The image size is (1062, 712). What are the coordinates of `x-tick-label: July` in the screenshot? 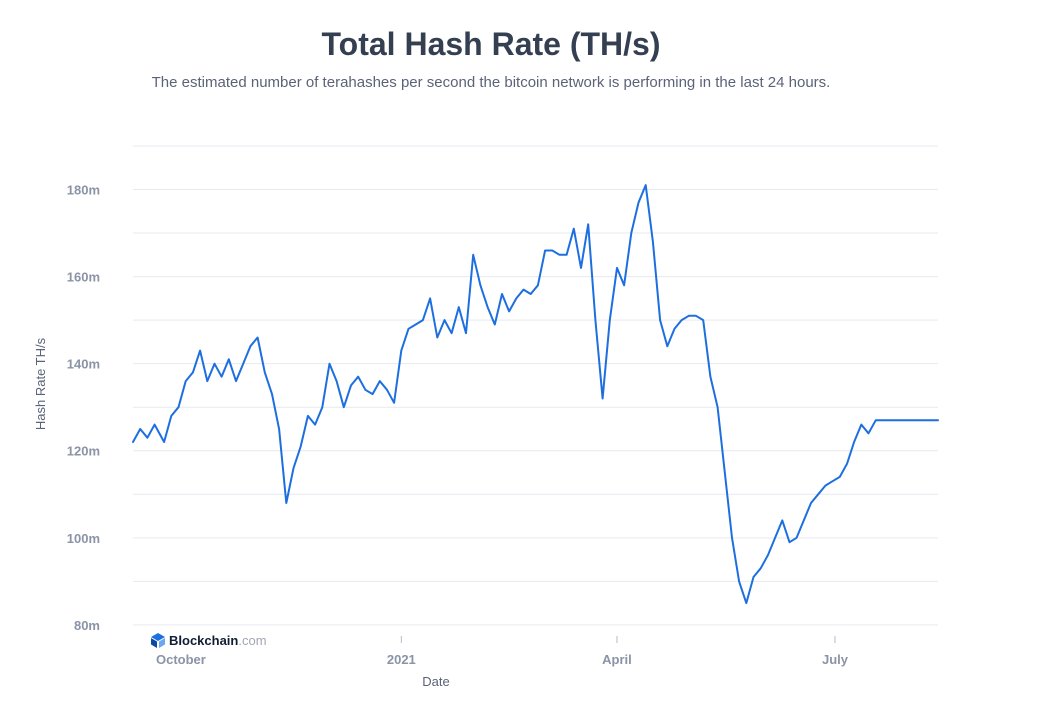 It's located at (835, 659).